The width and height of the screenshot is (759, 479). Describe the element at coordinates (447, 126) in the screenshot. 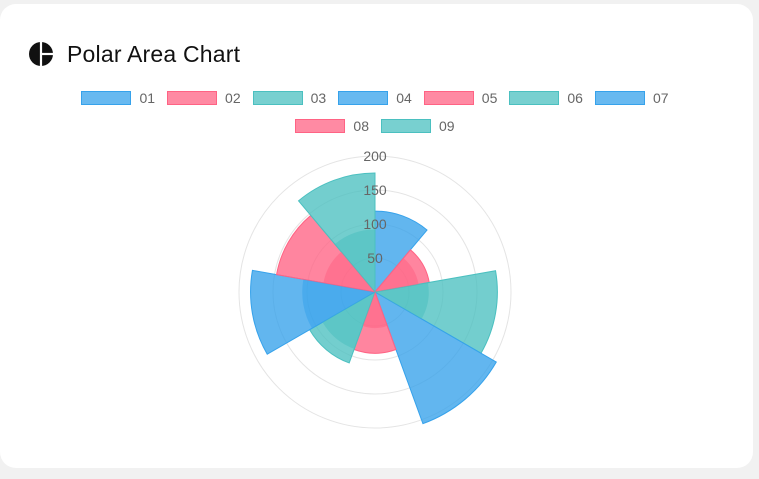

I see `legend-label: 09` at that location.